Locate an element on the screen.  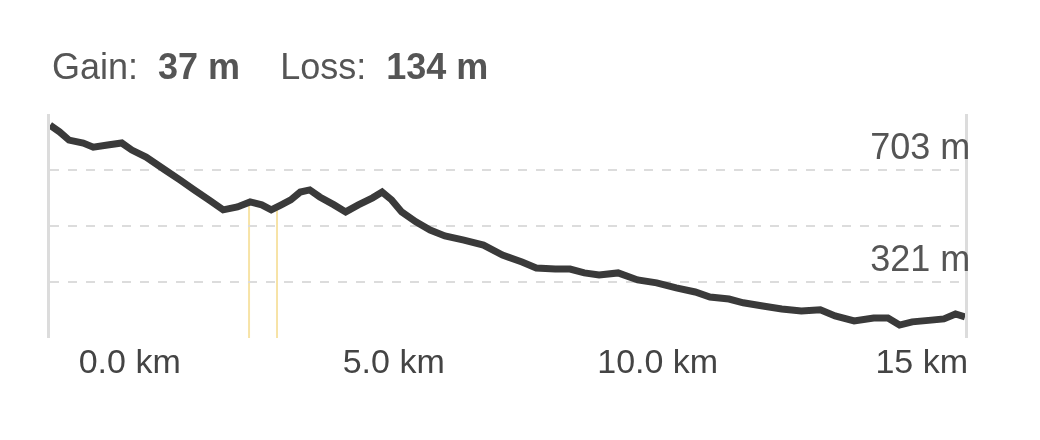
y-tick-label: 703 m is located at coordinates (920, 146).